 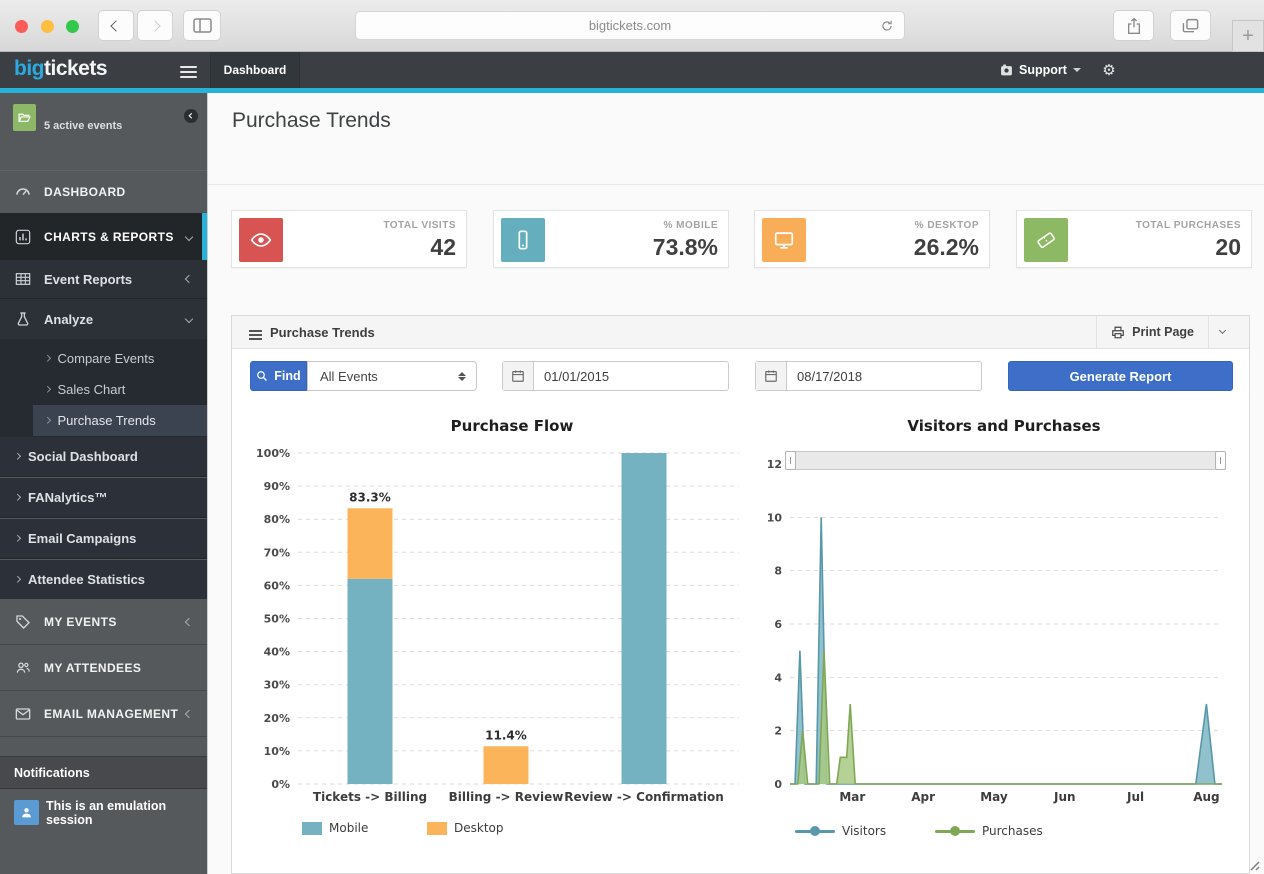 What do you see at coordinates (21, 26) in the screenshot?
I see `close-window-button` at bounding box center [21, 26].